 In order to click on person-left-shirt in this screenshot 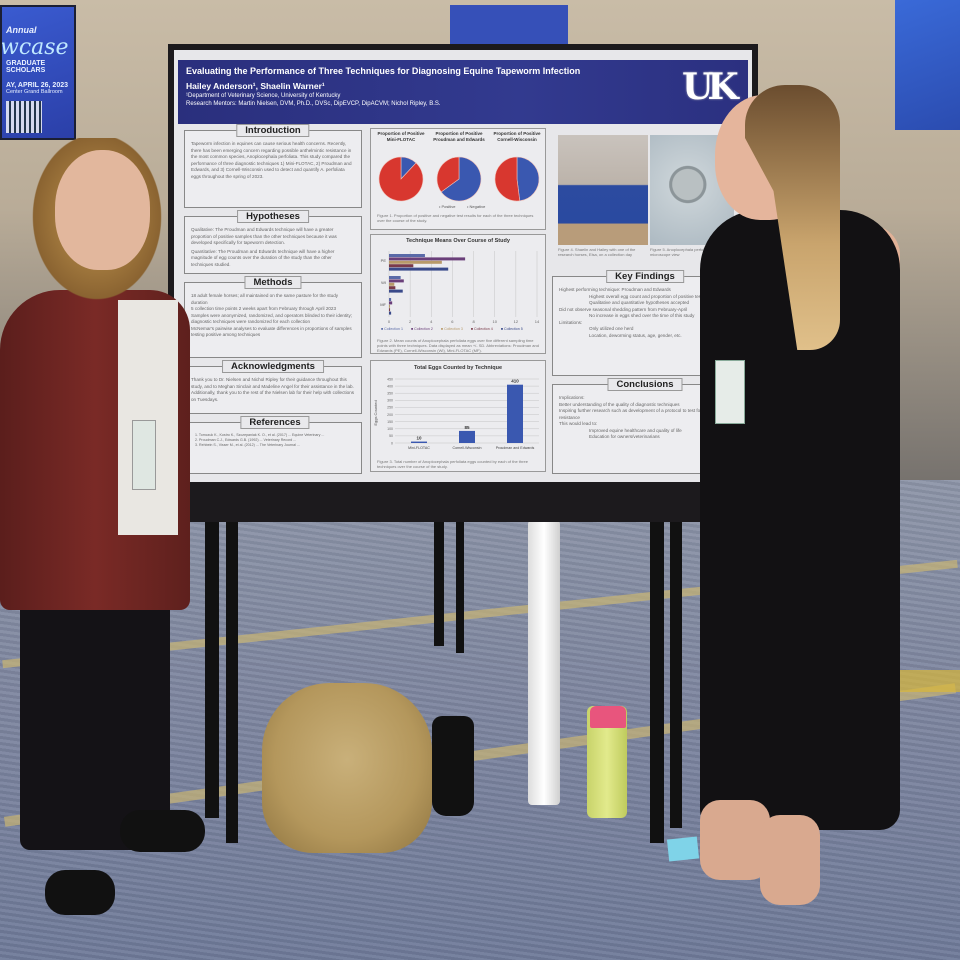, I will do `click(148, 417)`.